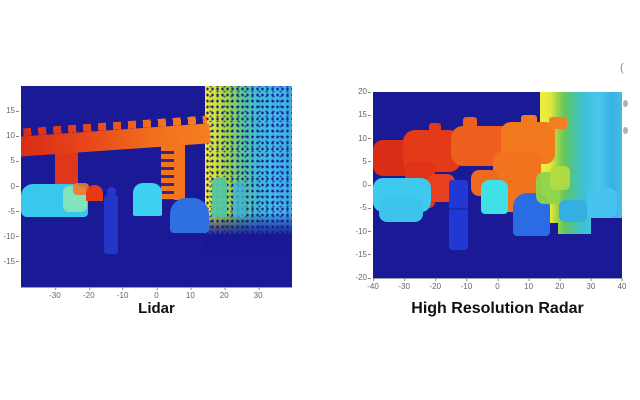 The height and width of the screenshot is (400, 640). I want to click on radar-title: High Resolution Radar, so click(497, 308).